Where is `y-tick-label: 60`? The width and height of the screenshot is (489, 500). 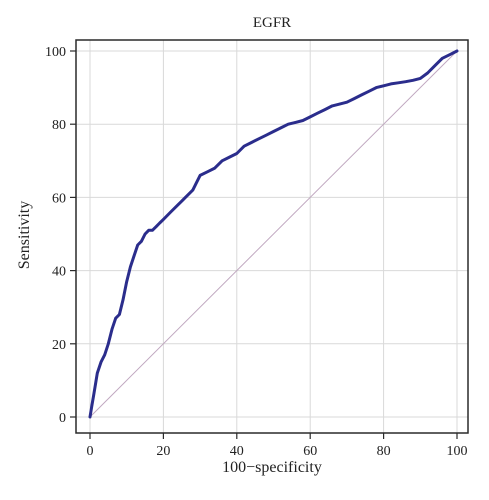
y-tick-label: 60 is located at coordinates (59, 198).